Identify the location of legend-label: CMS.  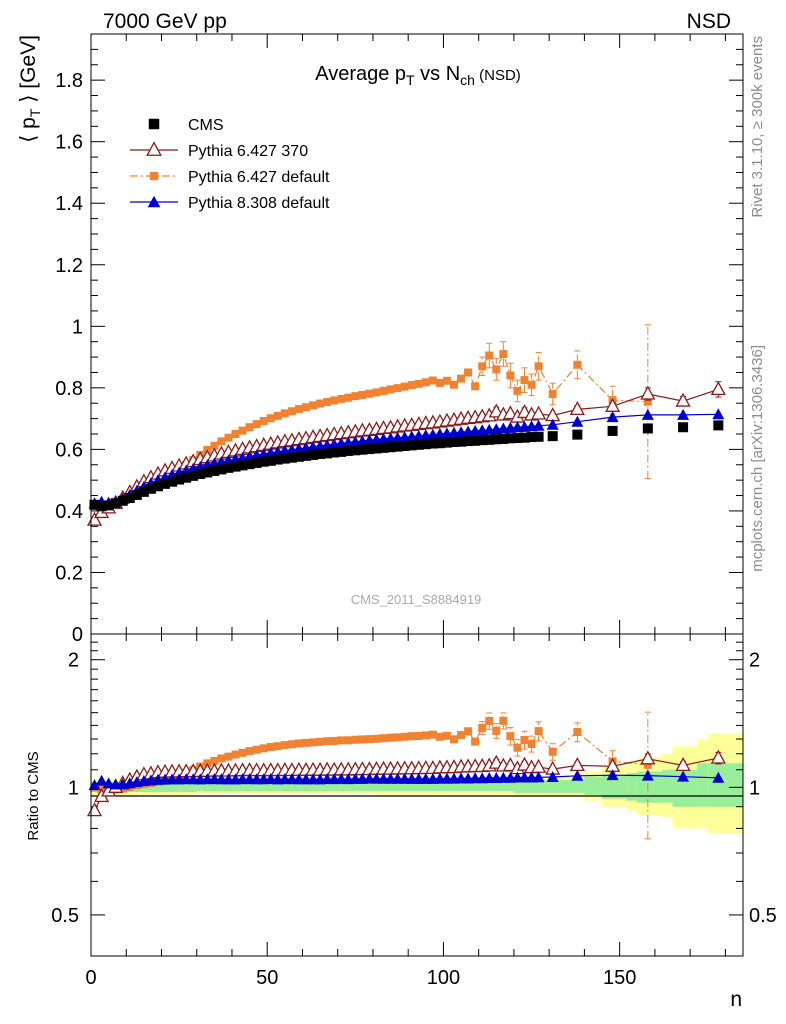
(206, 125).